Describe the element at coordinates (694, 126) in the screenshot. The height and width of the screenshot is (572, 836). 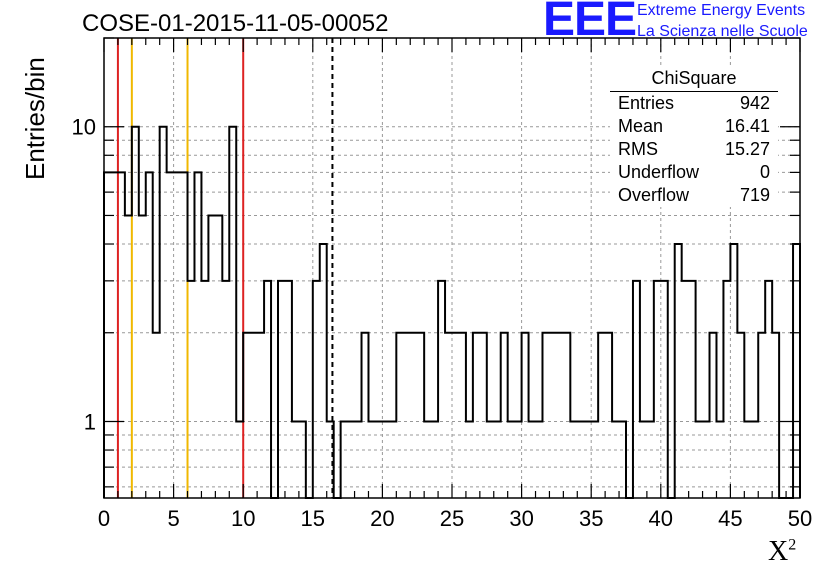
I see `stats-row-mean: Mean 16.41` at that location.